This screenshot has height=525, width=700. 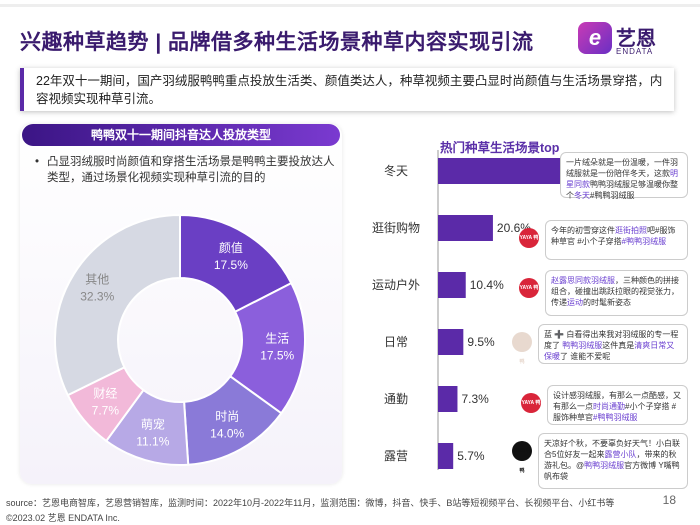 What do you see at coordinates (396, 227) in the screenshot?
I see `bar-category-1: 逛街购物` at bounding box center [396, 227].